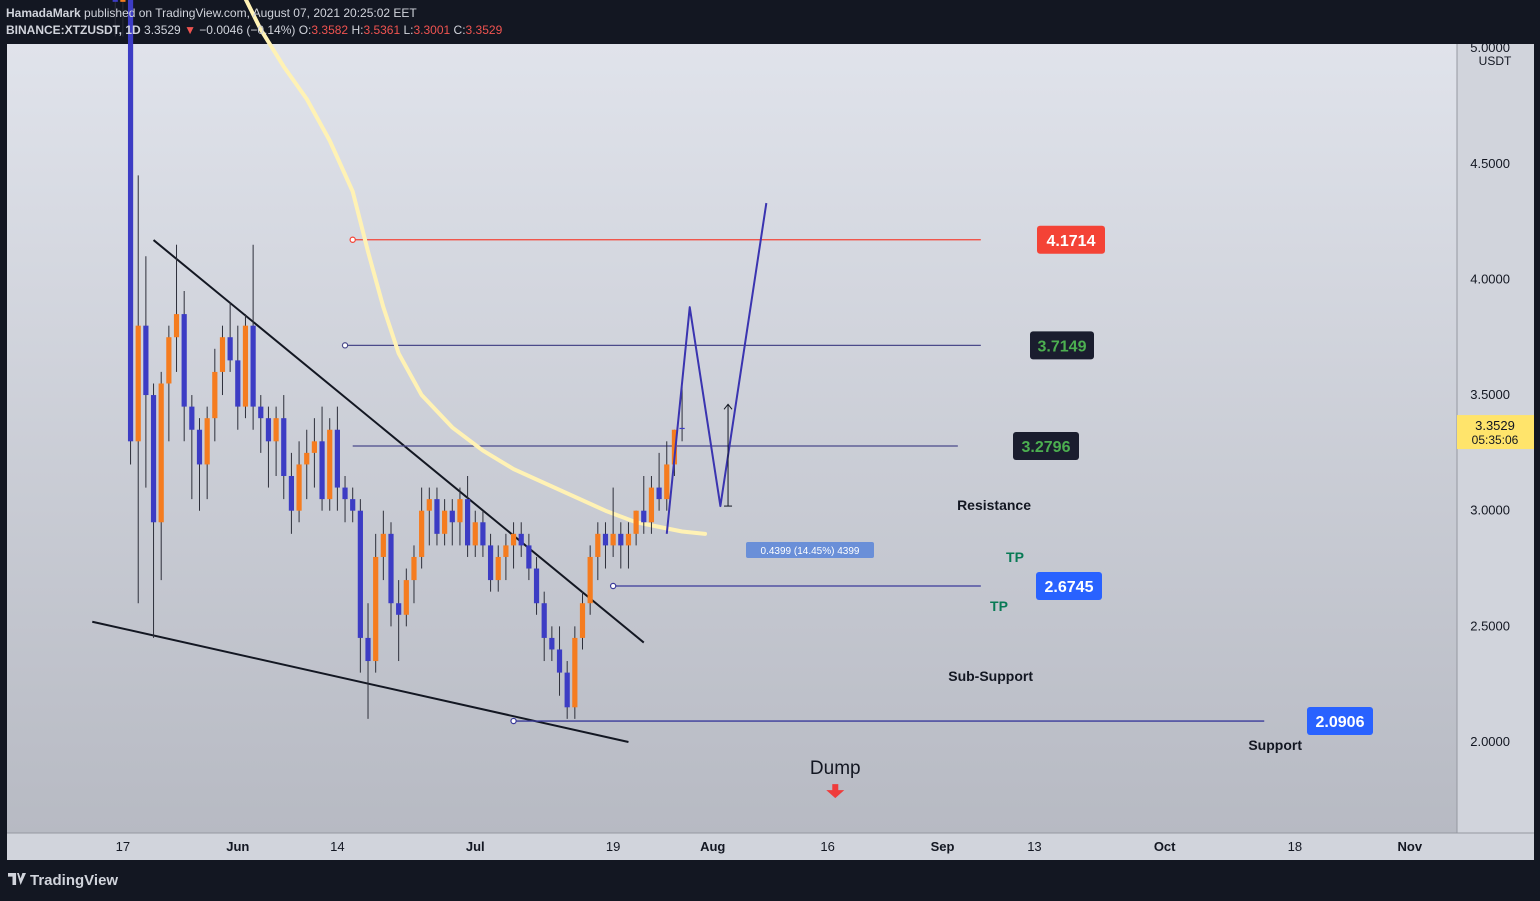 The height and width of the screenshot is (901, 1540). I want to click on level-value: 2.0906, so click(1340, 722).